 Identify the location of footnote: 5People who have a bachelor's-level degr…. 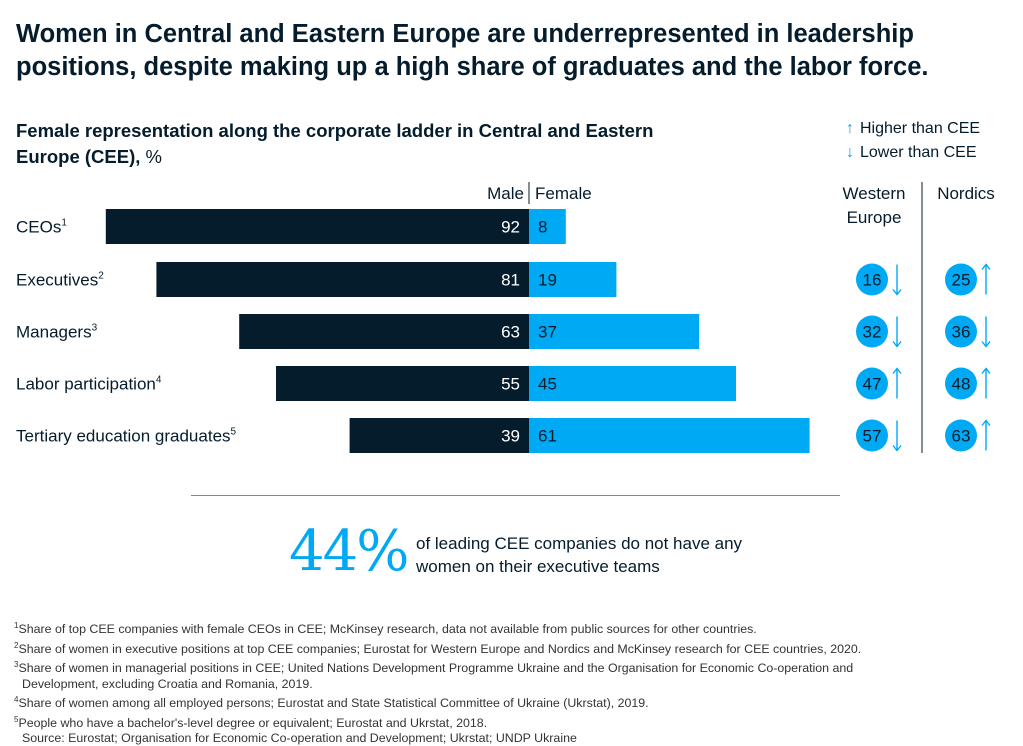
(514, 722).